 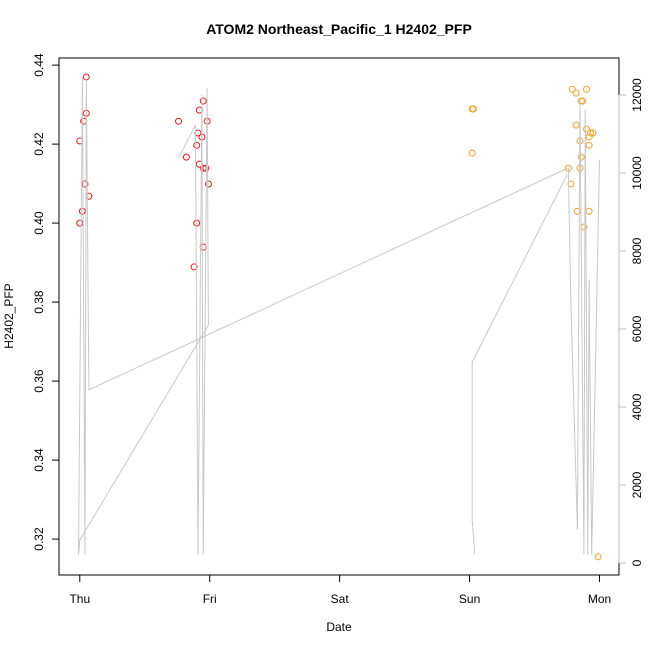 What do you see at coordinates (39, 460) in the screenshot?
I see `y-tick-label: 0.34` at bounding box center [39, 460].